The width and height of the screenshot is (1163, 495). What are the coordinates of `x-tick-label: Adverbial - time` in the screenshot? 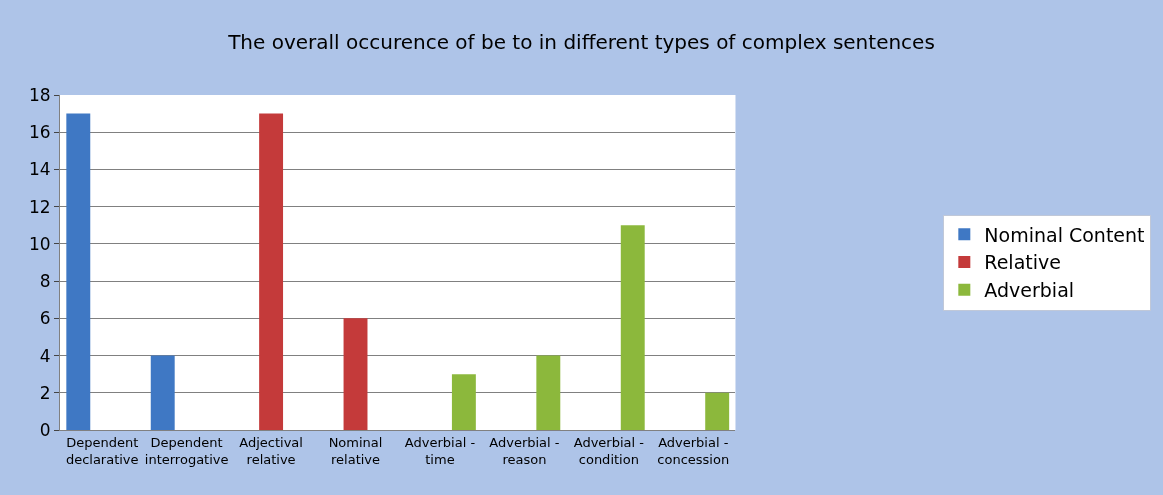 It's located at (440, 450).